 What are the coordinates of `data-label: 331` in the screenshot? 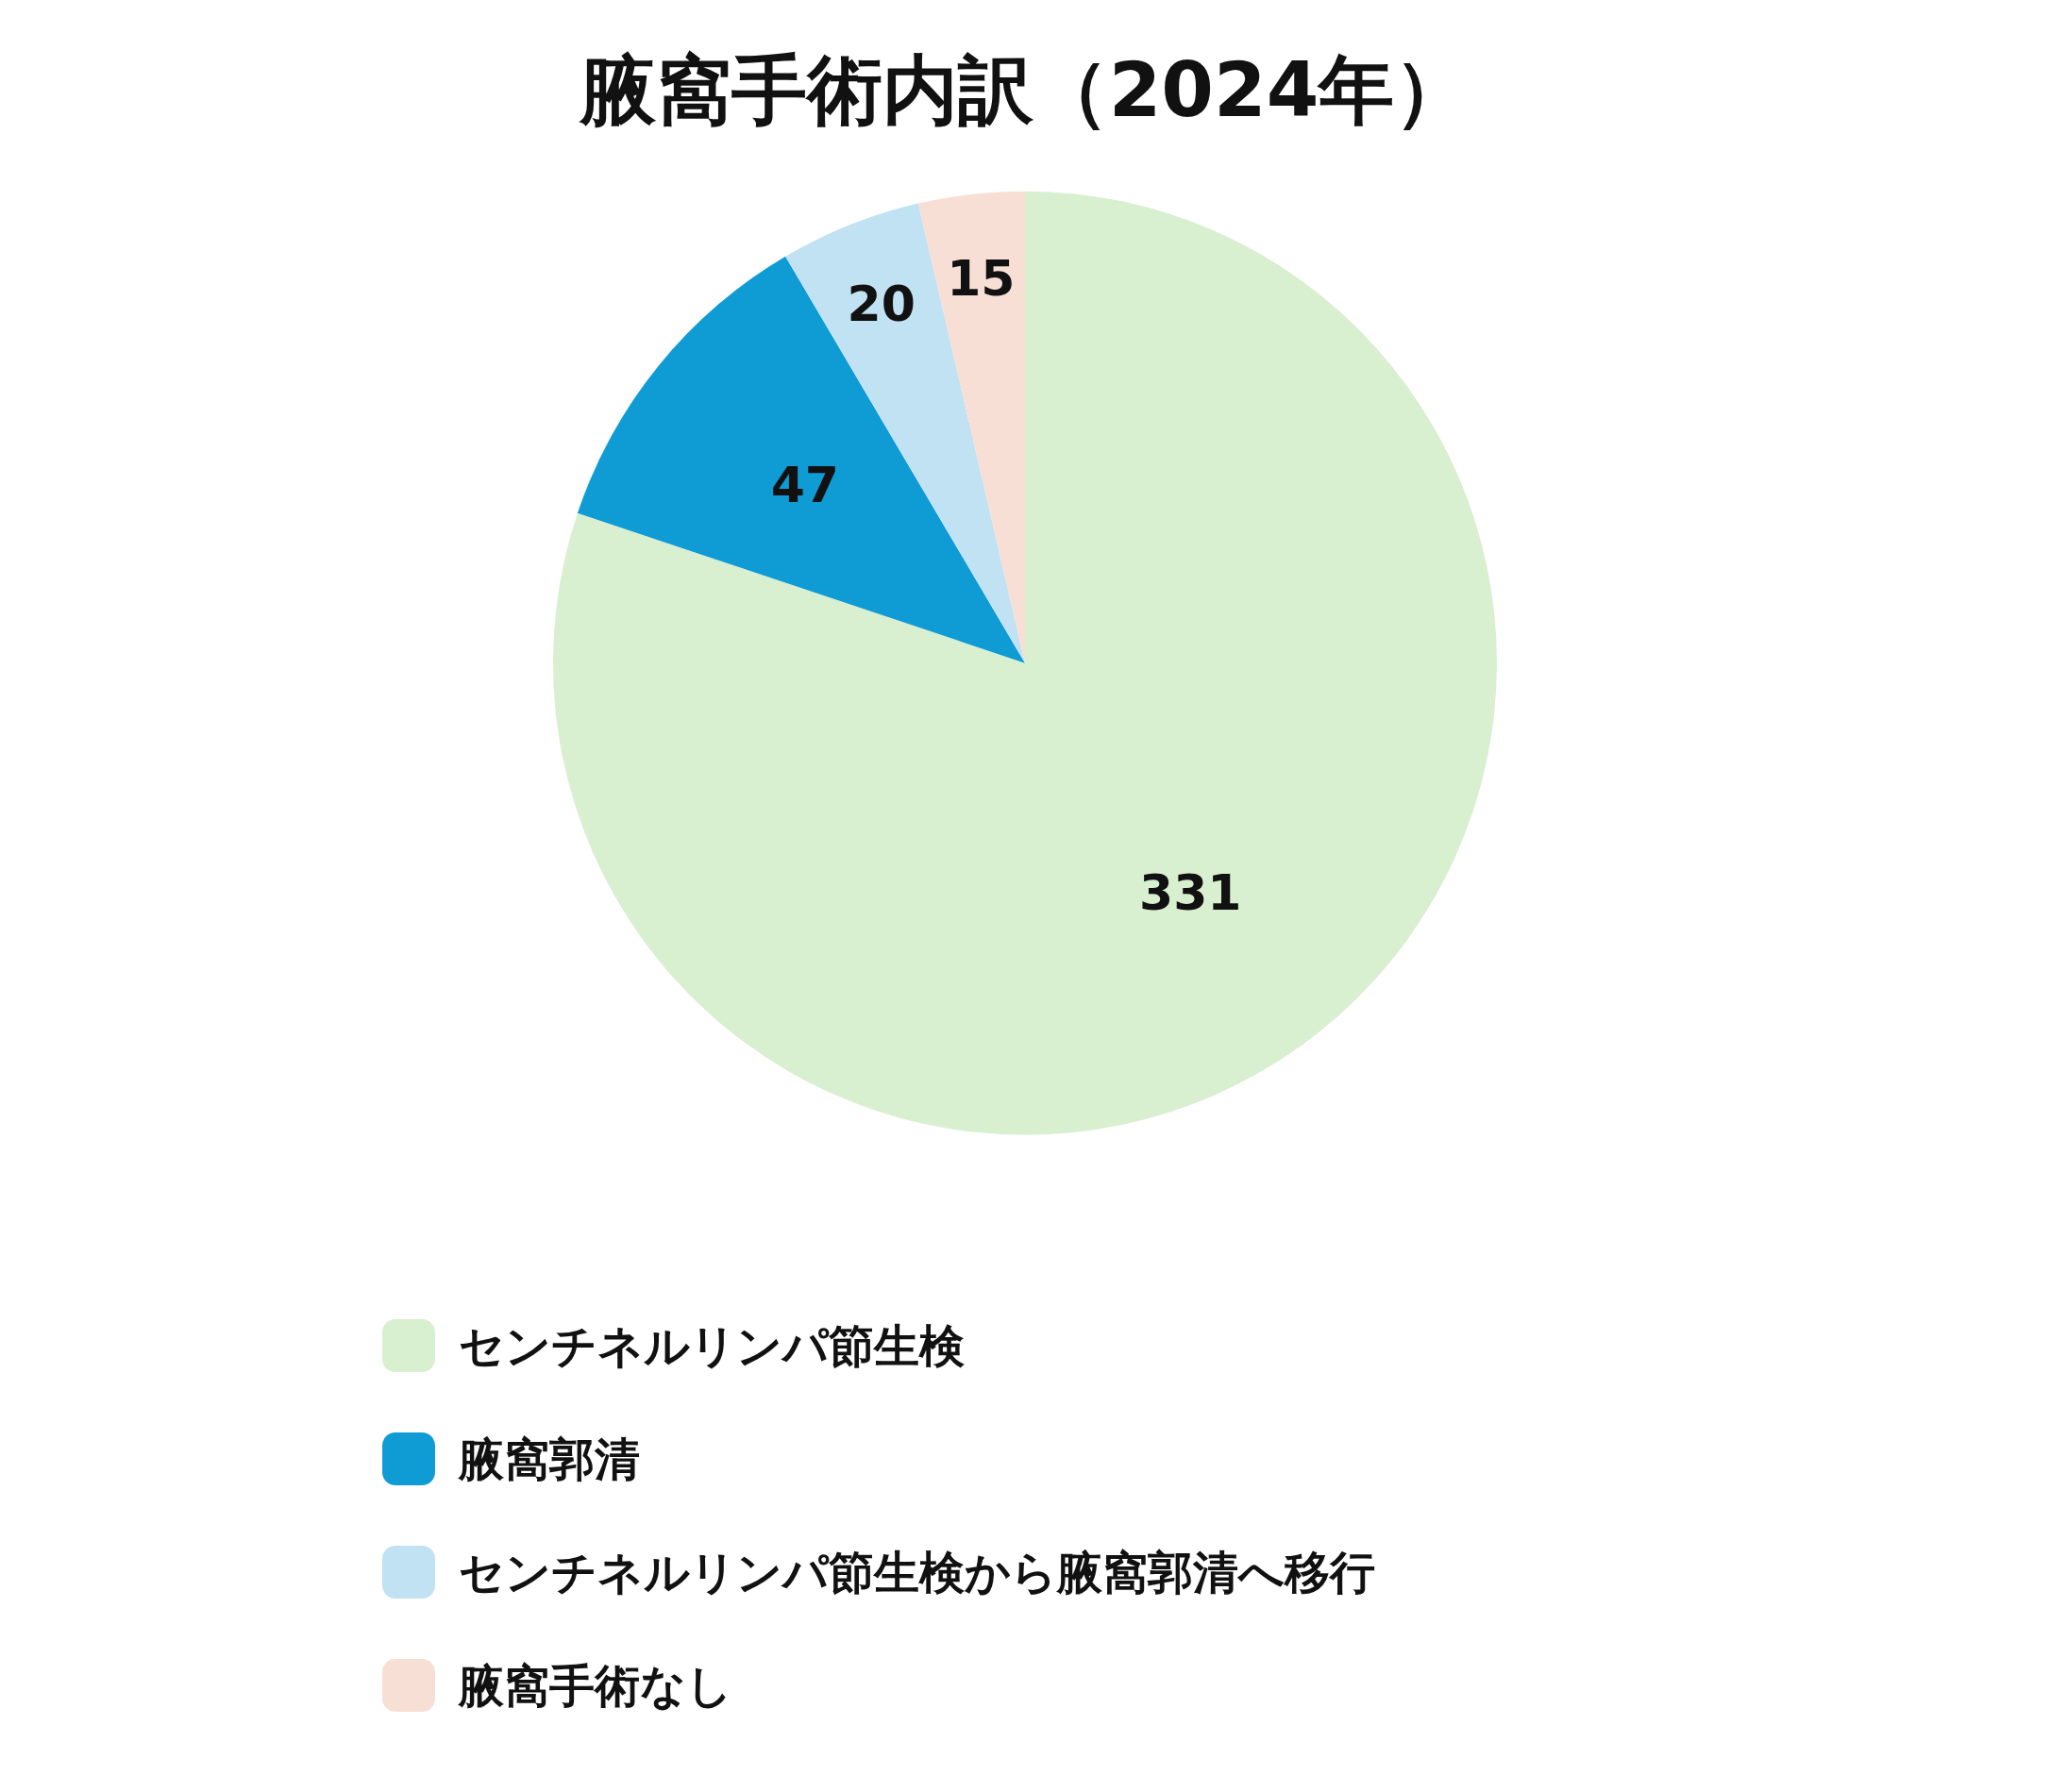 It's located at (1190, 893).